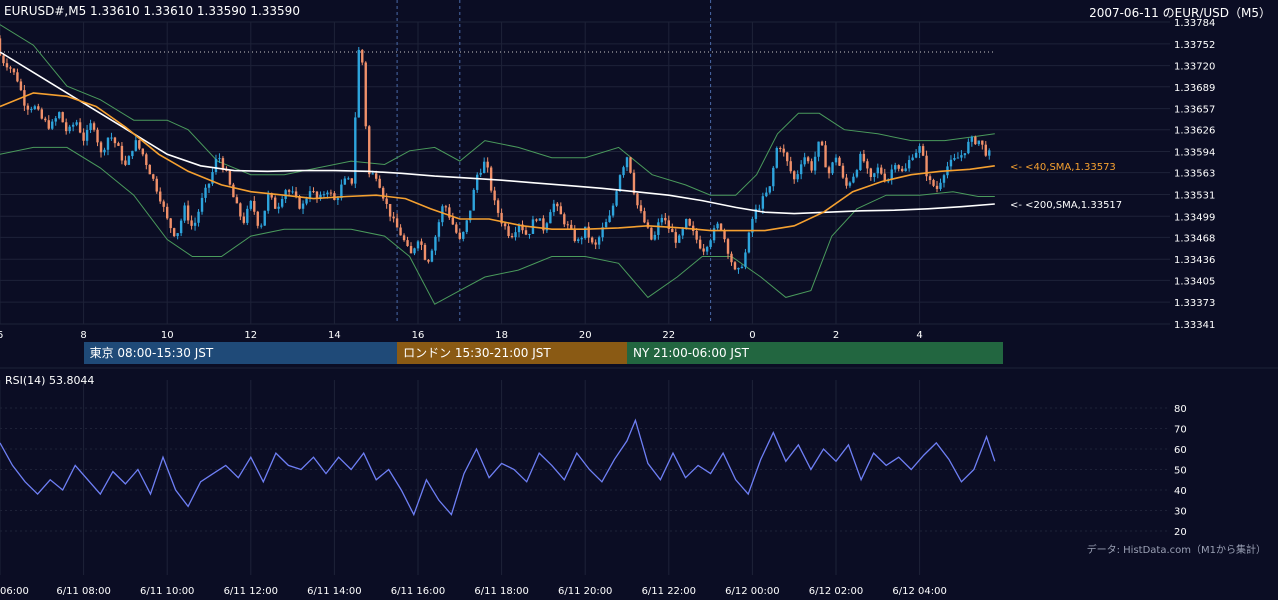 This screenshot has width=1278, height=600. I want to click on rsi-tick-label: 60, so click(1180, 450).